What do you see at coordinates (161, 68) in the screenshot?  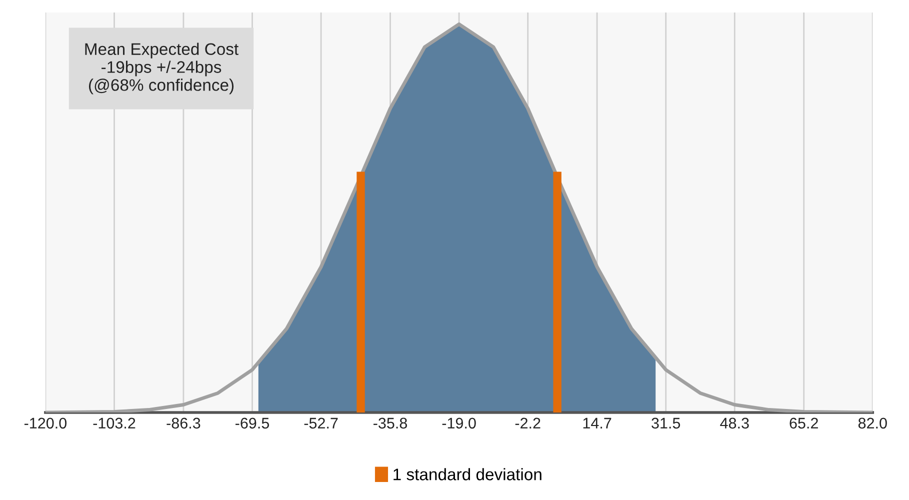 I see `annotation: Mean Expected Cost -19bps +/-24bps (@68% confidence)` at bounding box center [161, 68].